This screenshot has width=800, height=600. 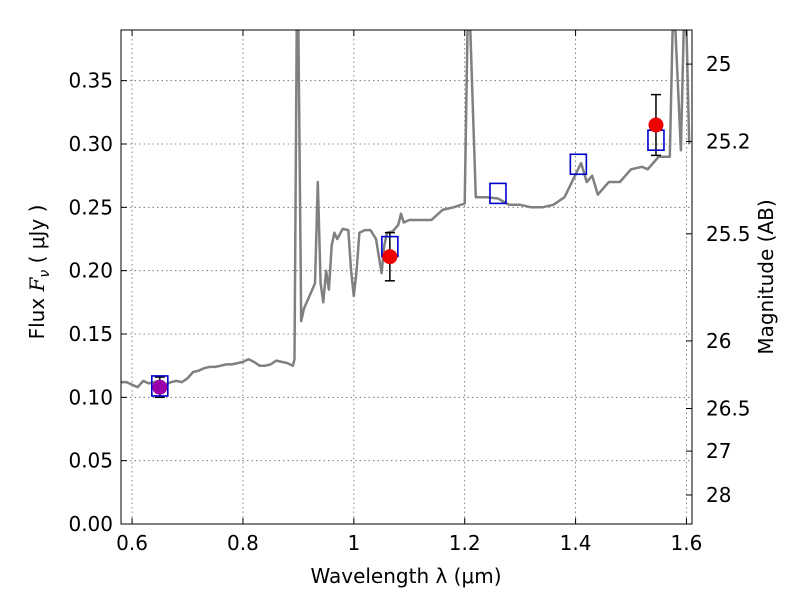 What do you see at coordinates (405, 576) in the screenshot?
I see `x-axis-title: Wavelength λ (μm)` at bounding box center [405, 576].